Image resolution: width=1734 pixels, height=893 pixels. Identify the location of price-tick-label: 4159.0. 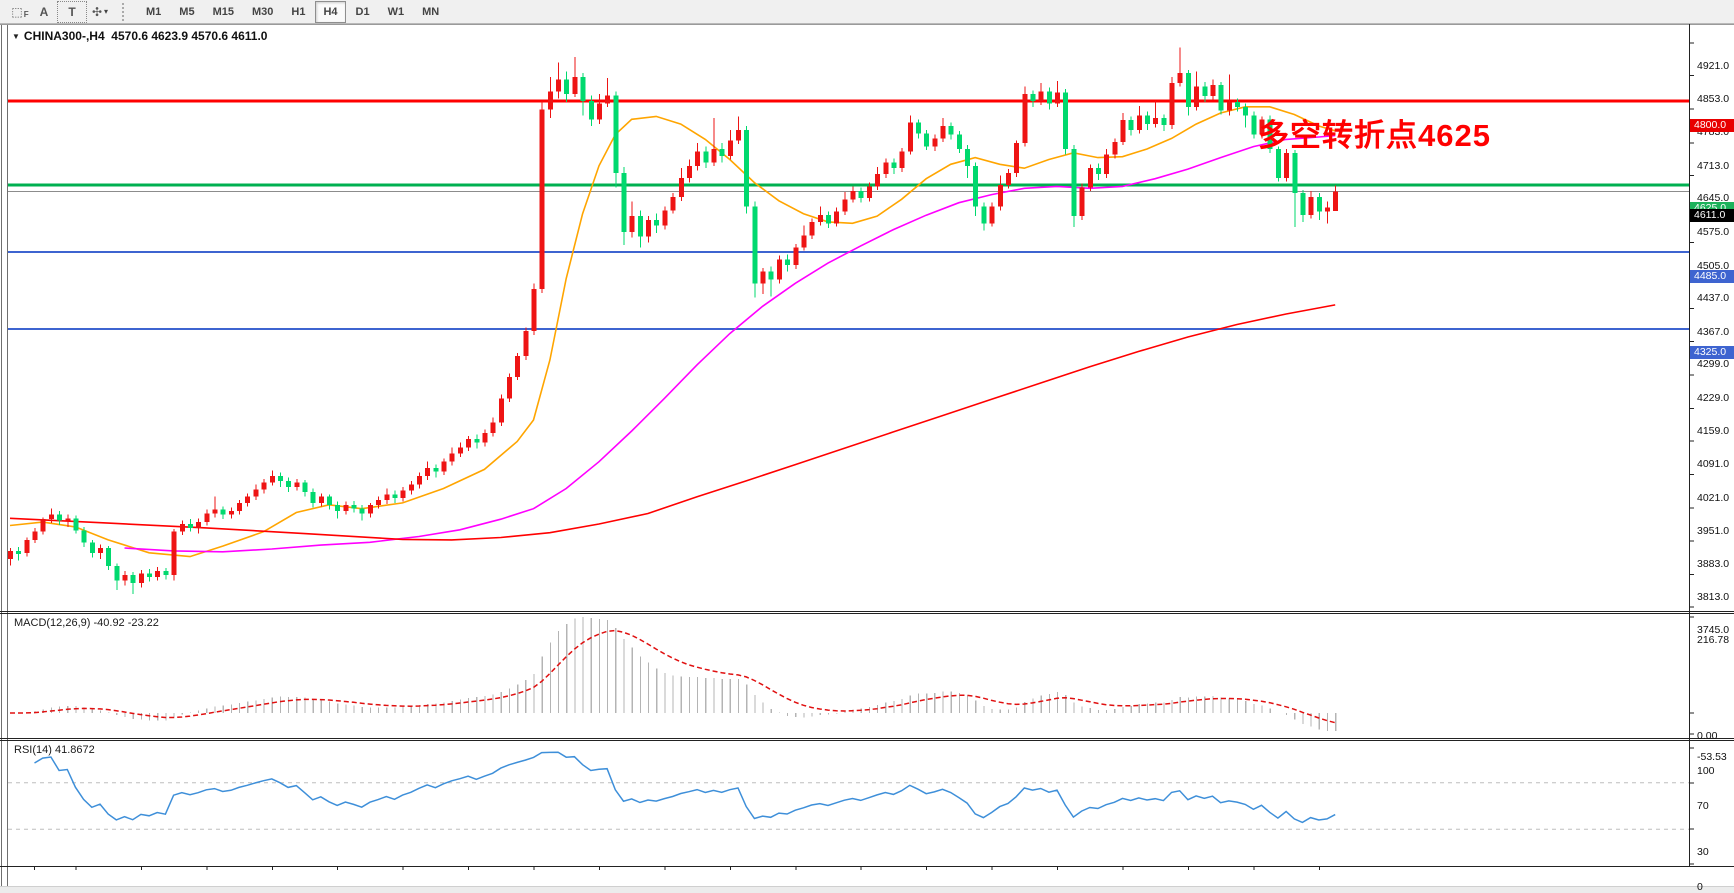
(1713, 431).